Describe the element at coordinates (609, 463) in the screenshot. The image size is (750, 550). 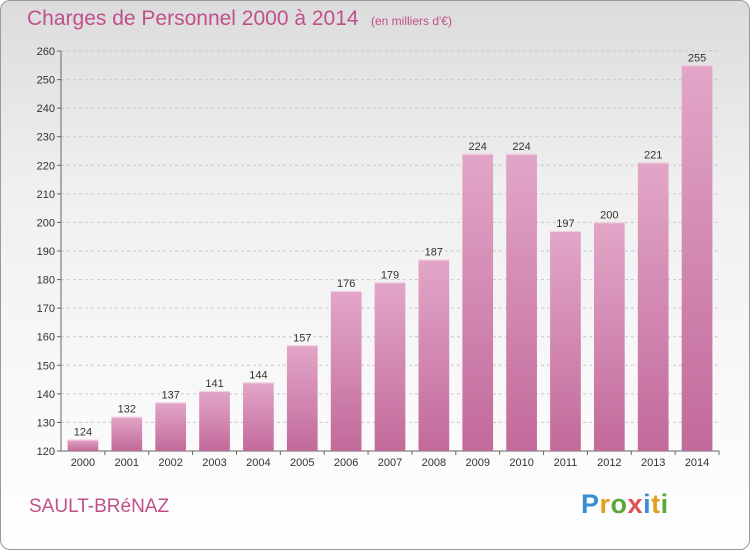
I see `x-tick-label: 2012` at that location.